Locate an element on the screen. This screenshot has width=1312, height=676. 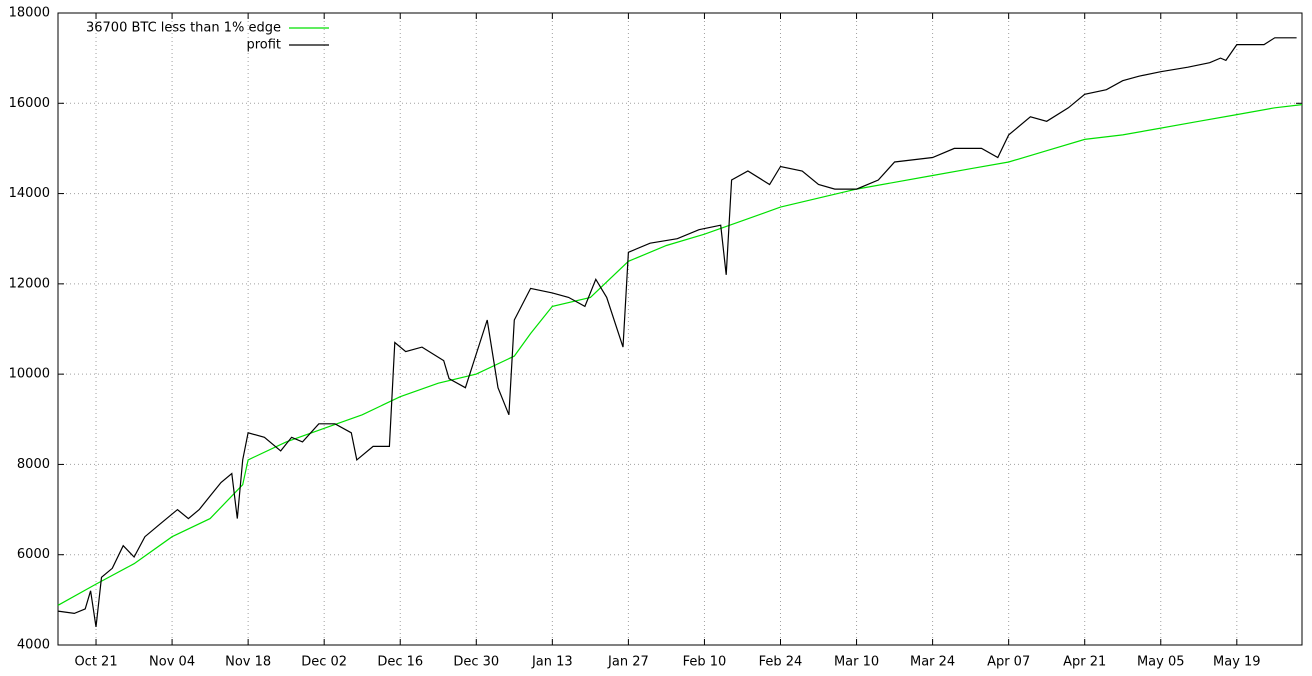
x-tick-label: Feb 10 is located at coordinates (705, 662).